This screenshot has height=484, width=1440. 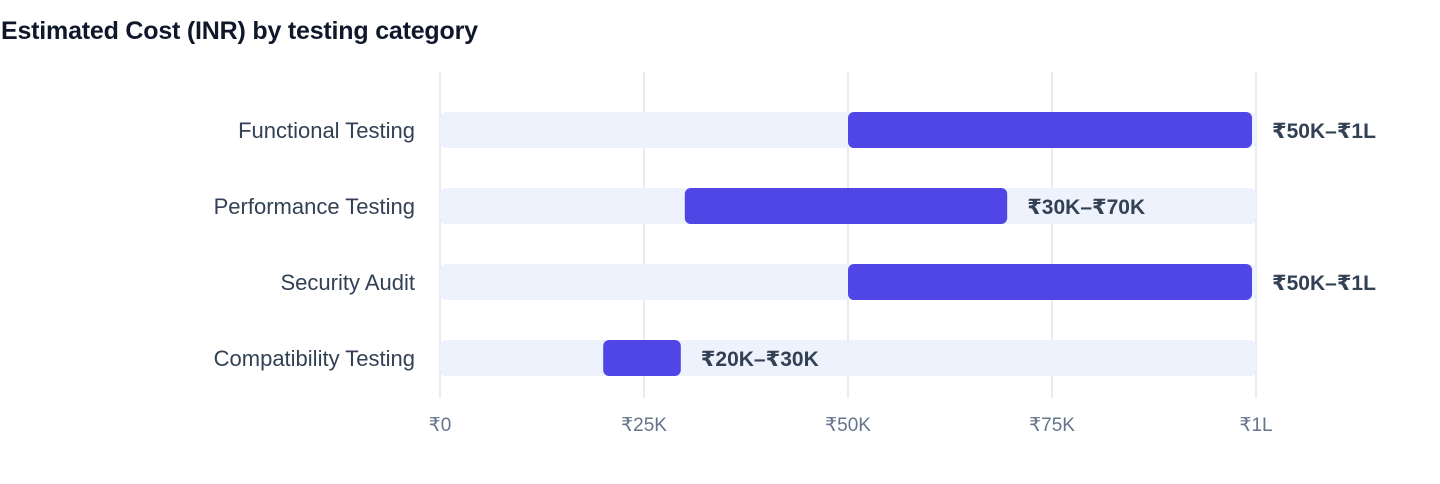 I want to click on x-tick-label: ₹0, so click(x=440, y=425).